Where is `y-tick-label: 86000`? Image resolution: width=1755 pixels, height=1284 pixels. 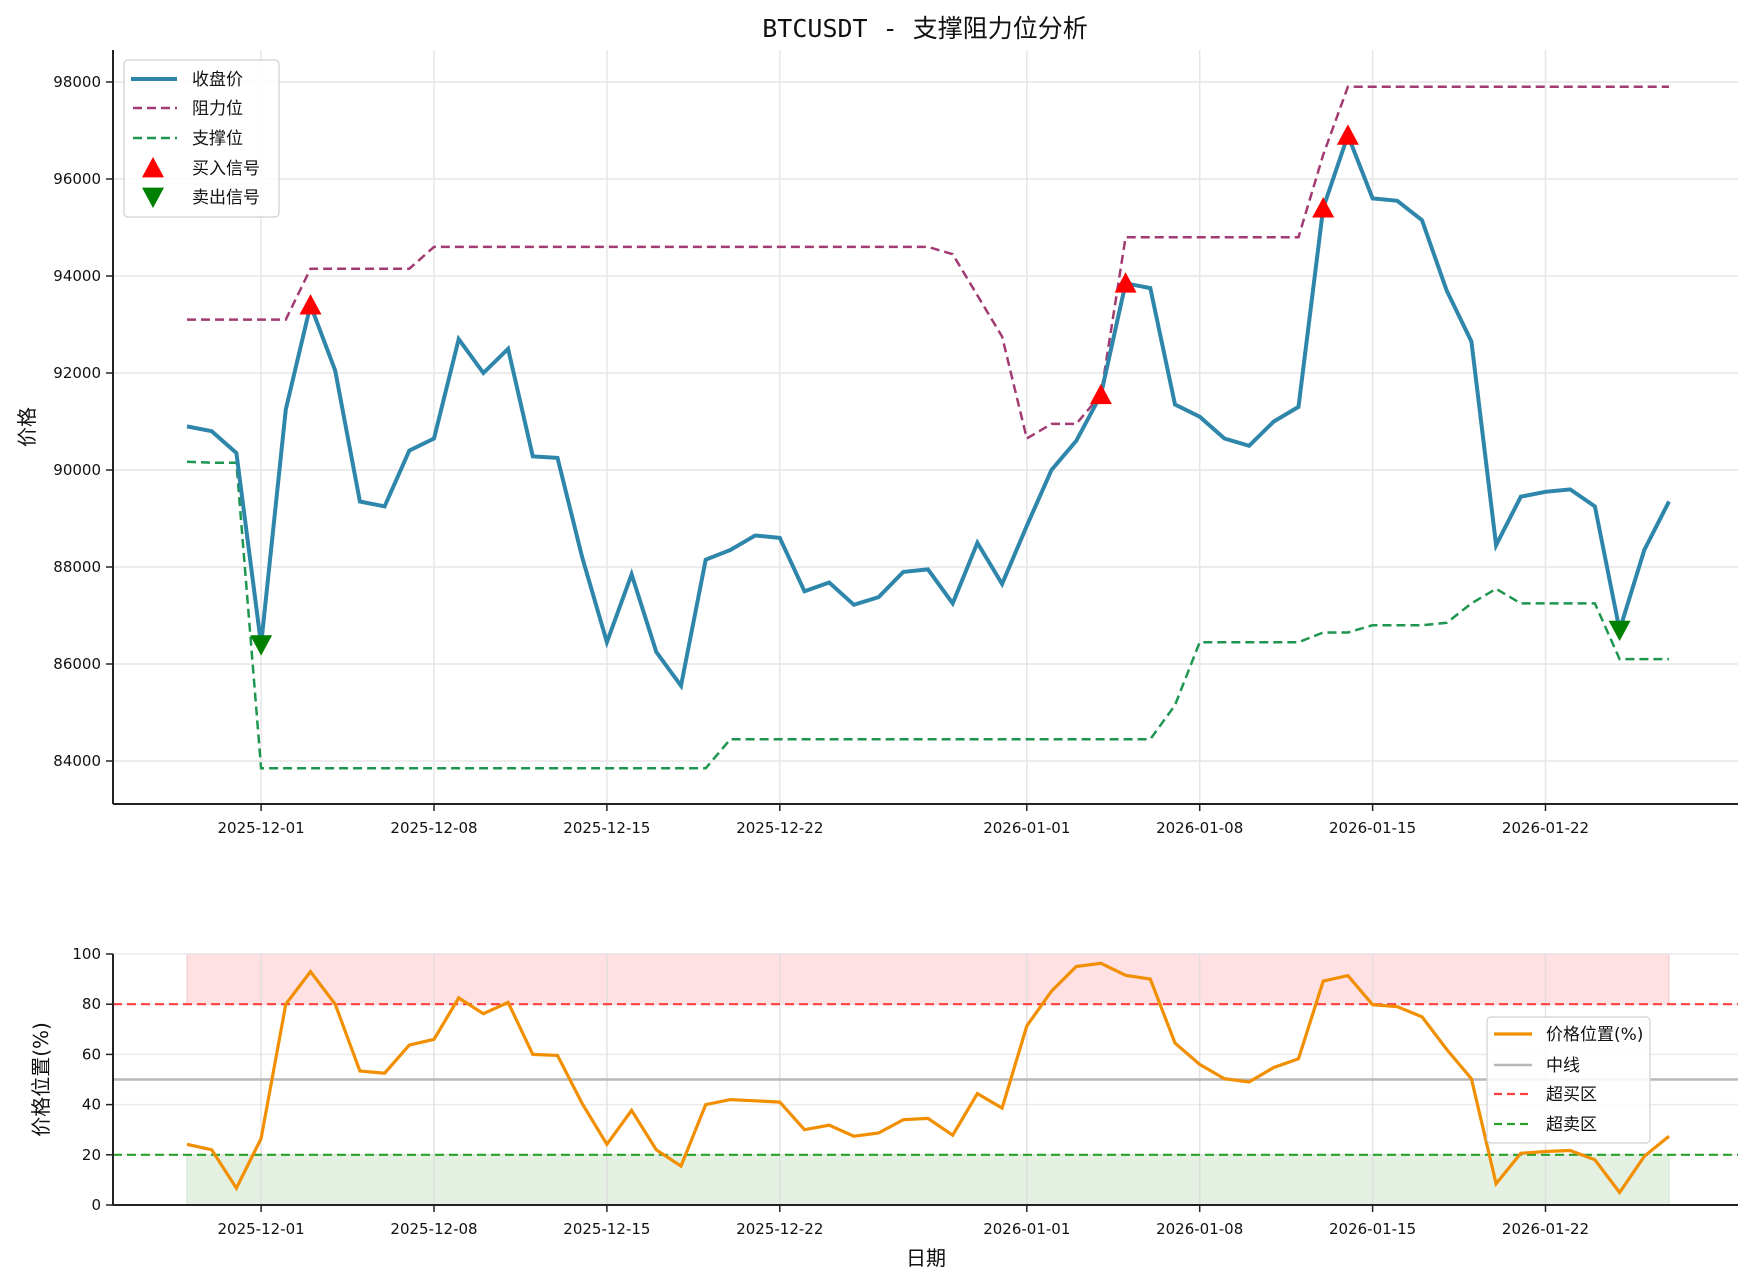 y-tick-label: 86000 is located at coordinates (77, 664).